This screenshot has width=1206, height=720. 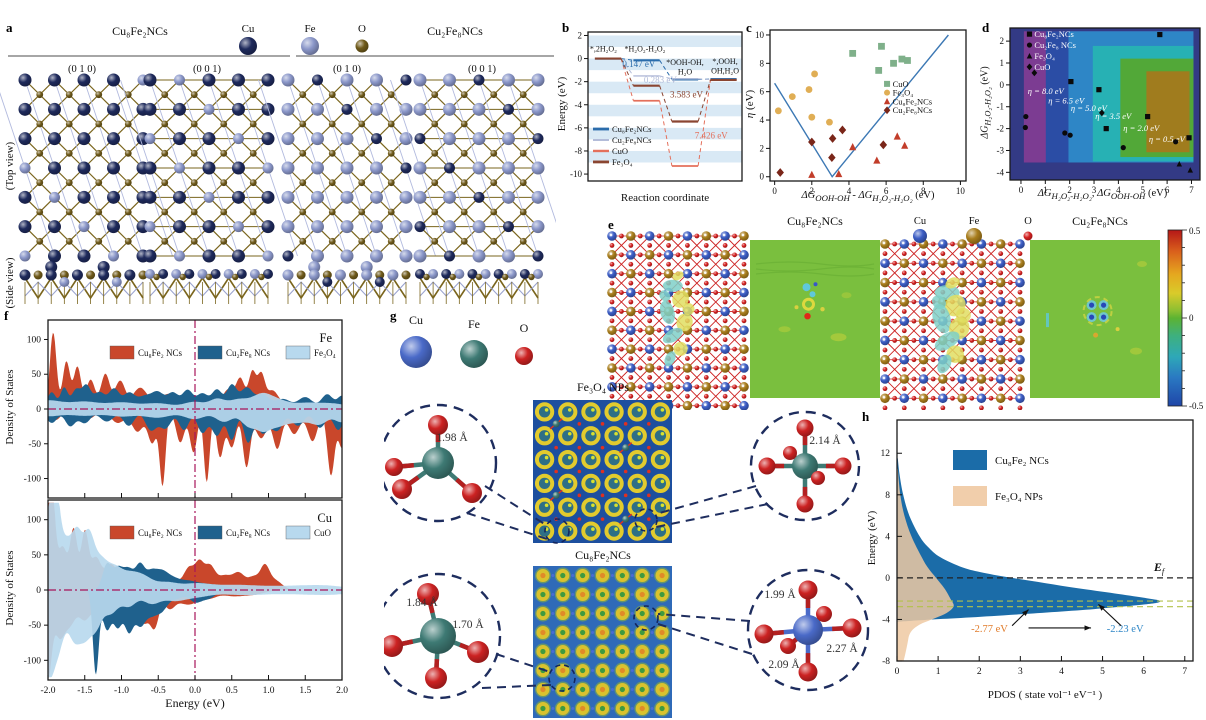 I want to click on x-tick: -1.5, so click(x=84, y=691).